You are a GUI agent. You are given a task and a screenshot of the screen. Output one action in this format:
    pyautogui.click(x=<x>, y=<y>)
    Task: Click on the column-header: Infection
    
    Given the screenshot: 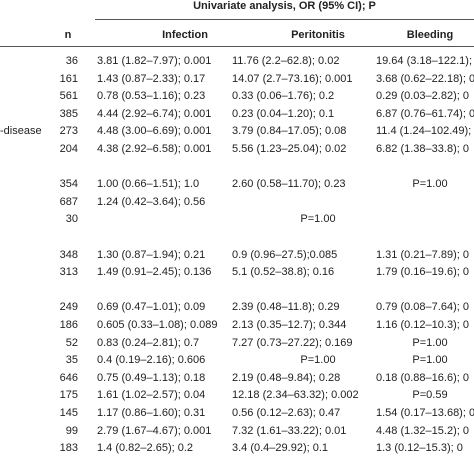 What is the action you would take?
    pyautogui.click(x=185, y=35)
    